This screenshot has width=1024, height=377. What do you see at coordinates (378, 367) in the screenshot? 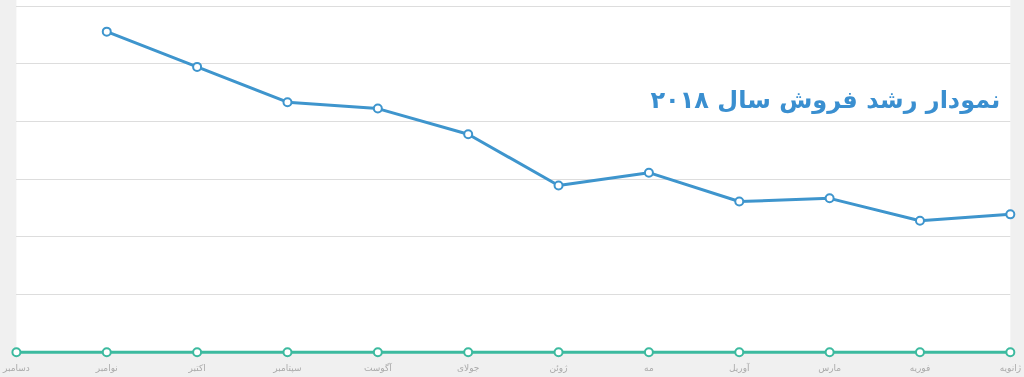
I see `x-tick-label: آگوست` at bounding box center [378, 367].